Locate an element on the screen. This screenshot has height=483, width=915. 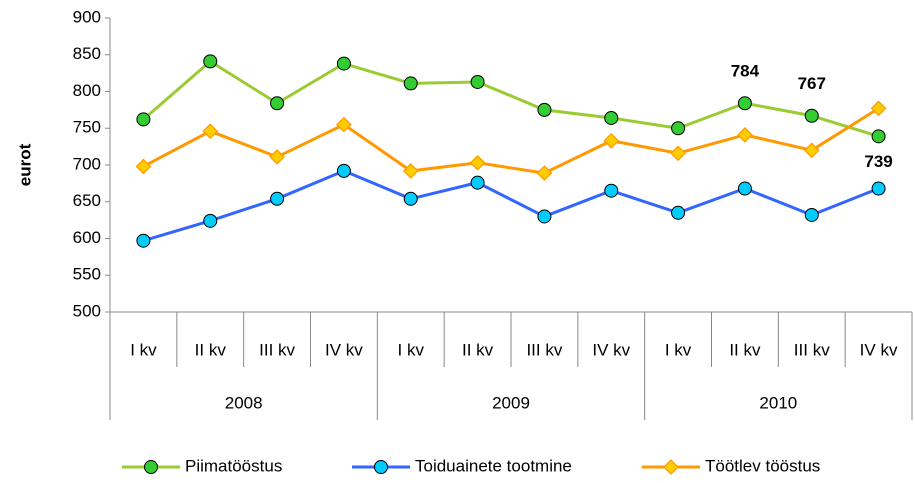
y-tick-label: 900 is located at coordinates (87, 16).